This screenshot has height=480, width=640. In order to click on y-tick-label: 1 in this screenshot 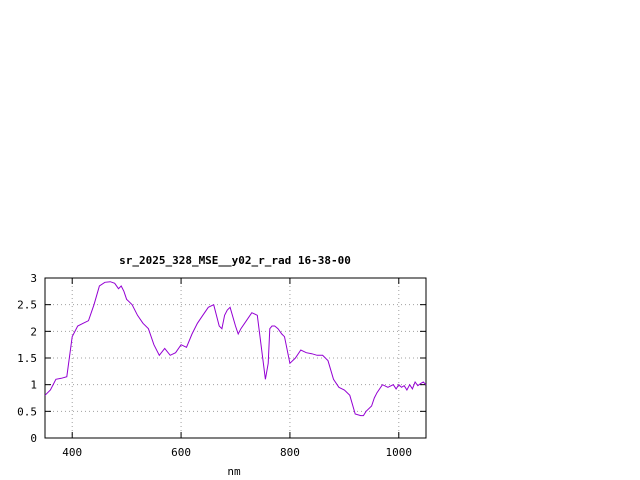, I will do `click(33, 385)`.